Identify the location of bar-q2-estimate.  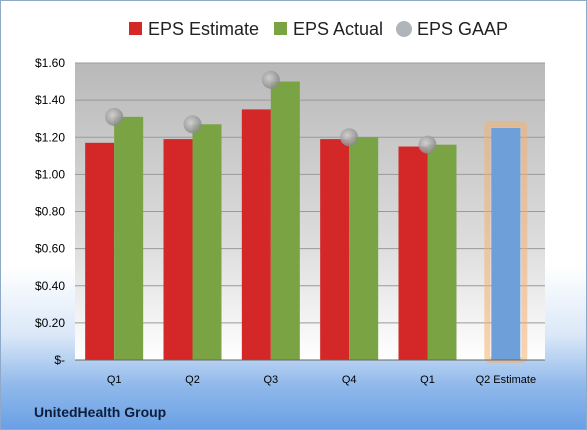
(506, 243).